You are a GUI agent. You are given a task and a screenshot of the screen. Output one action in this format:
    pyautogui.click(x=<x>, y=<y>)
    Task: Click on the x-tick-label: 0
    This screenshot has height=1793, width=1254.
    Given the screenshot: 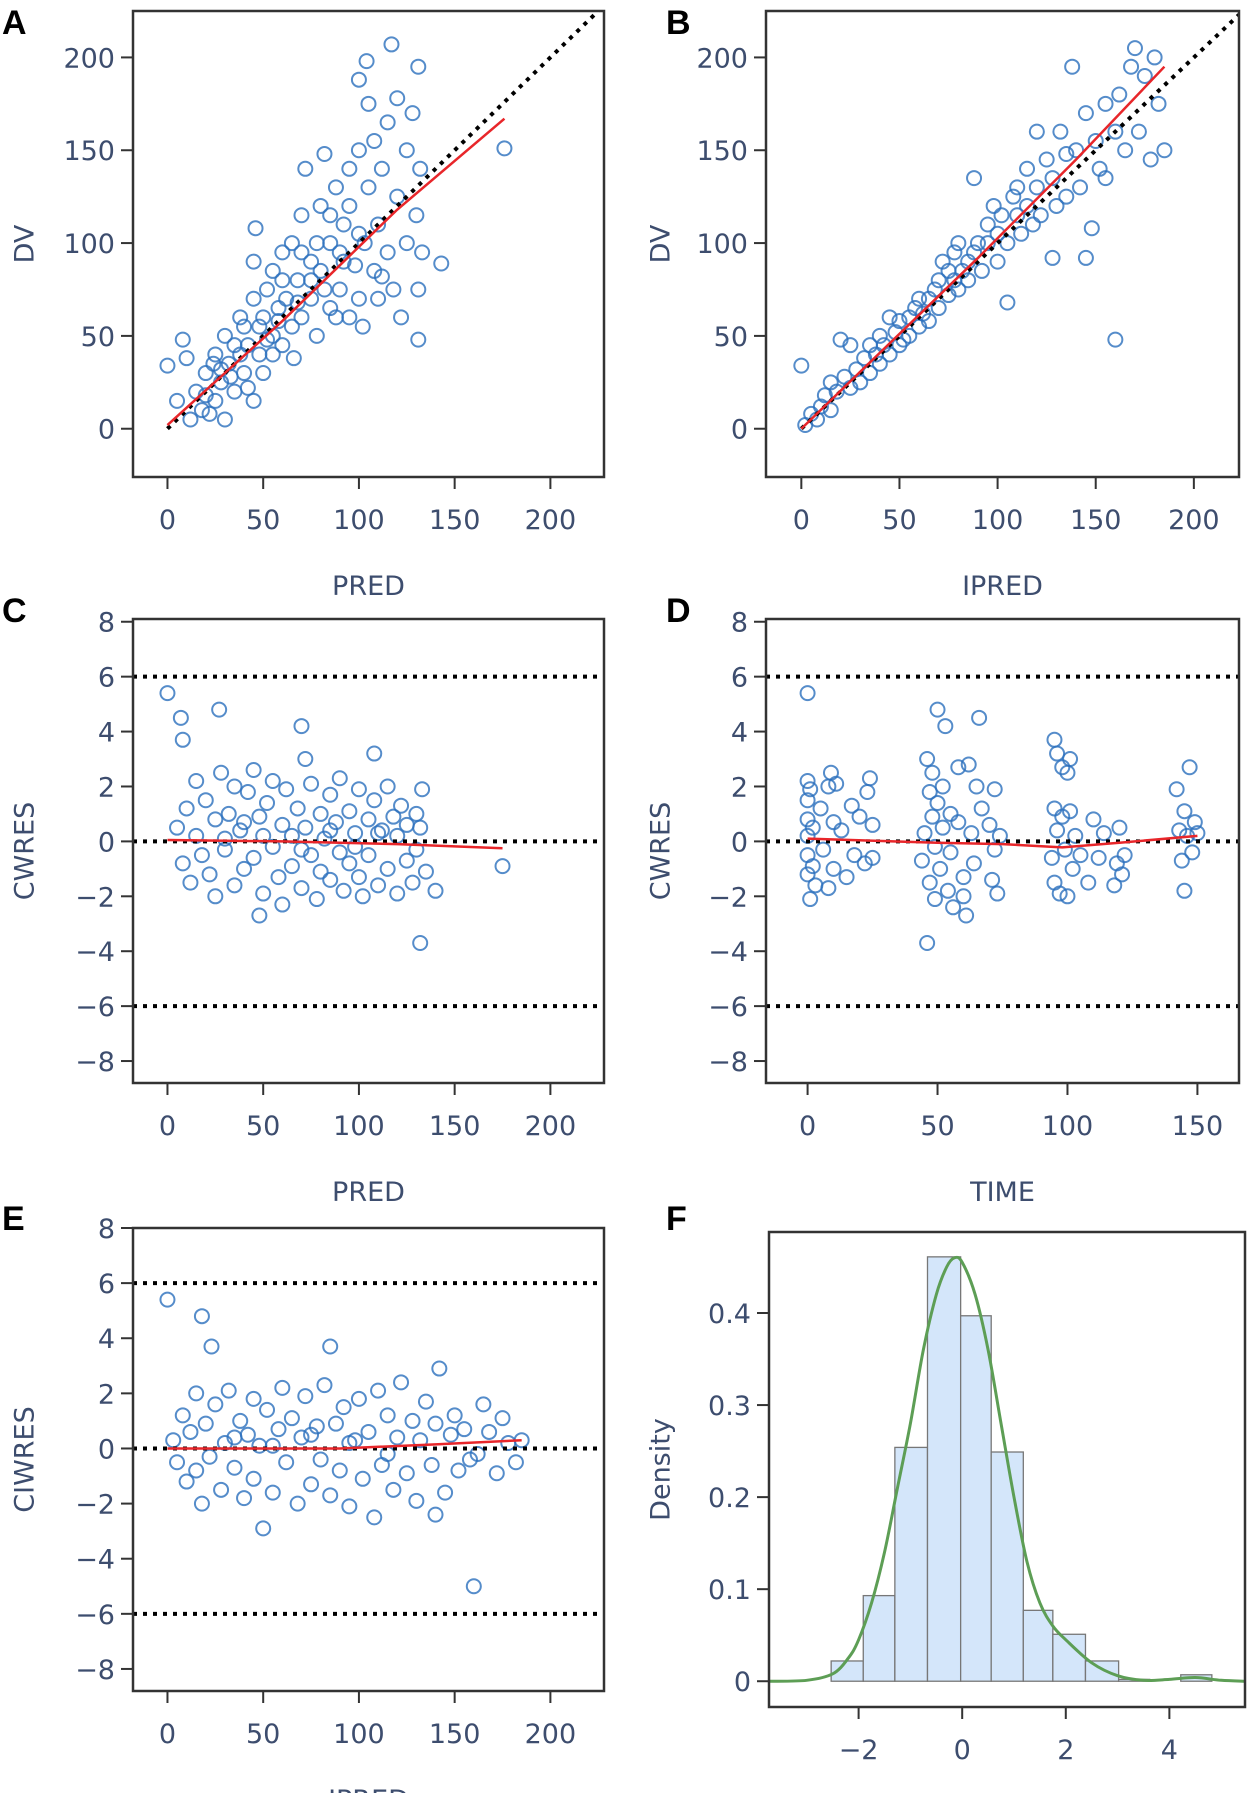 What is the action you would take?
    pyautogui.click(x=801, y=520)
    